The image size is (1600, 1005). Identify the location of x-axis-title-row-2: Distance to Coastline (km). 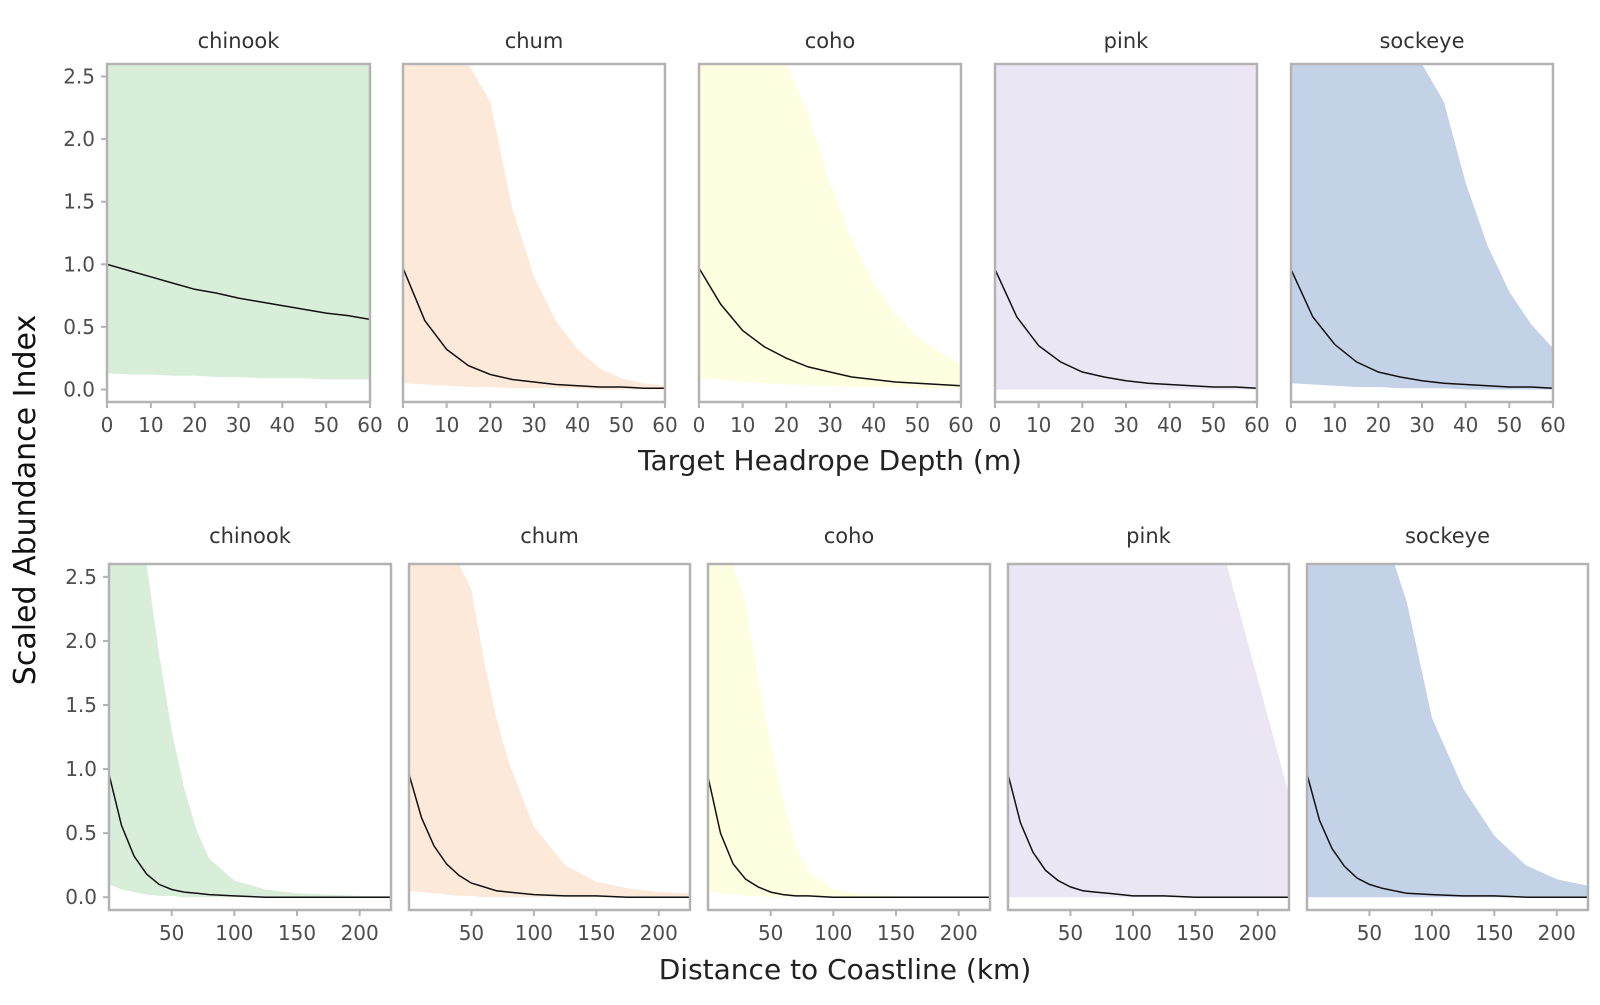
(845, 969).